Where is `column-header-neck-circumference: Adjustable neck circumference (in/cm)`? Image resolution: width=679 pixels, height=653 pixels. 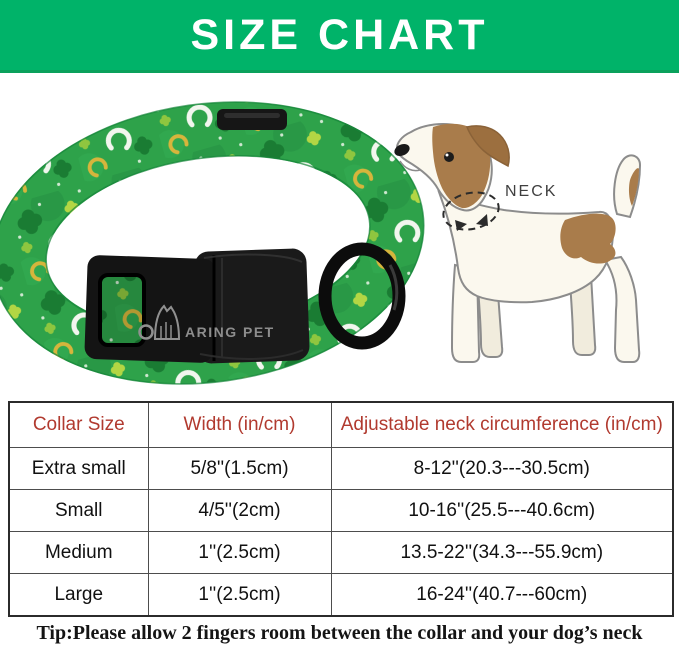
column-header-neck-circumference: Adjustable neck circumference (in/cm) is located at coordinates (502, 424).